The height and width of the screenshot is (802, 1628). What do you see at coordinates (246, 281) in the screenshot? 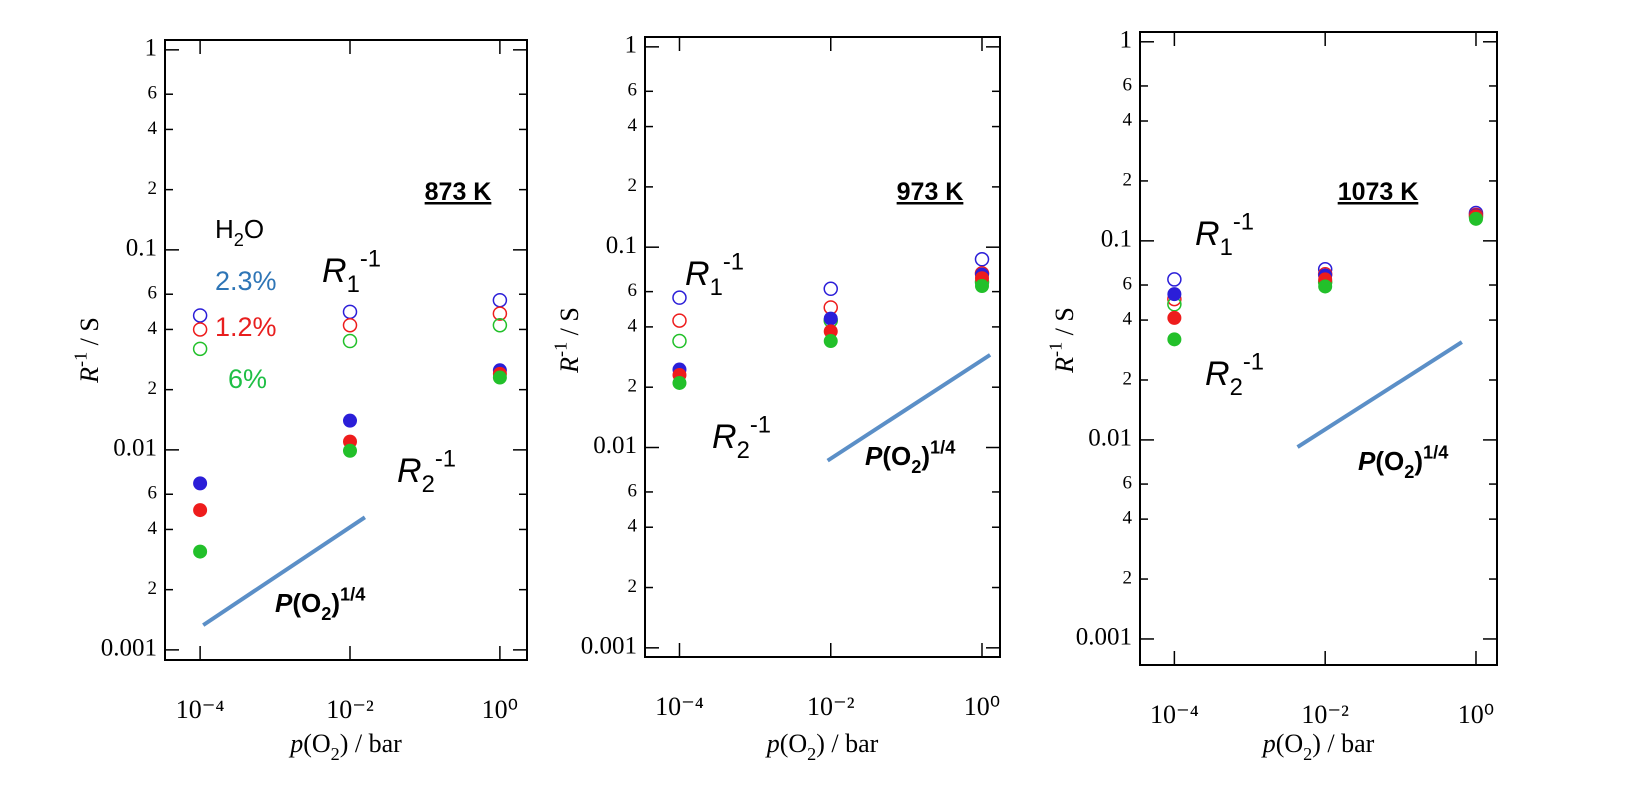
I see `legend-entry: 2.3%` at bounding box center [246, 281].